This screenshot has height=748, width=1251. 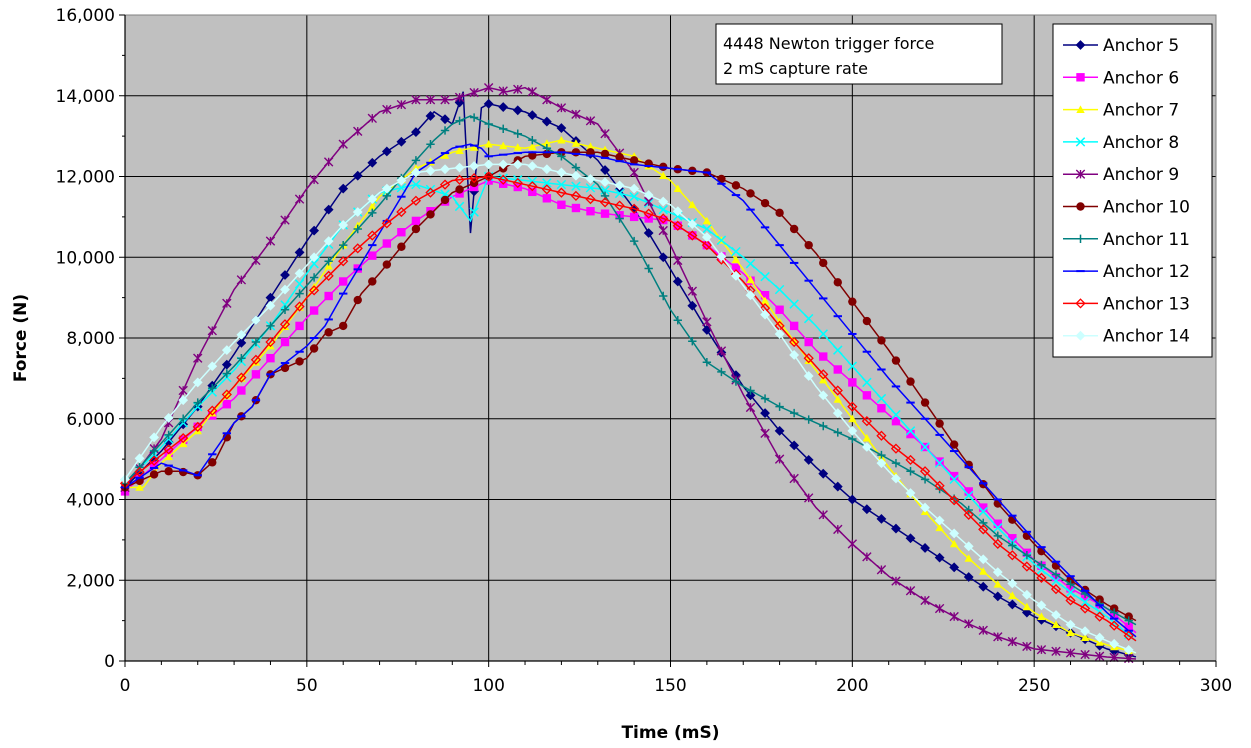 What do you see at coordinates (1121, 111) in the screenshot?
I see `legend-item-anchor-7: Anchor 7` at bounding box center [1121, 111].